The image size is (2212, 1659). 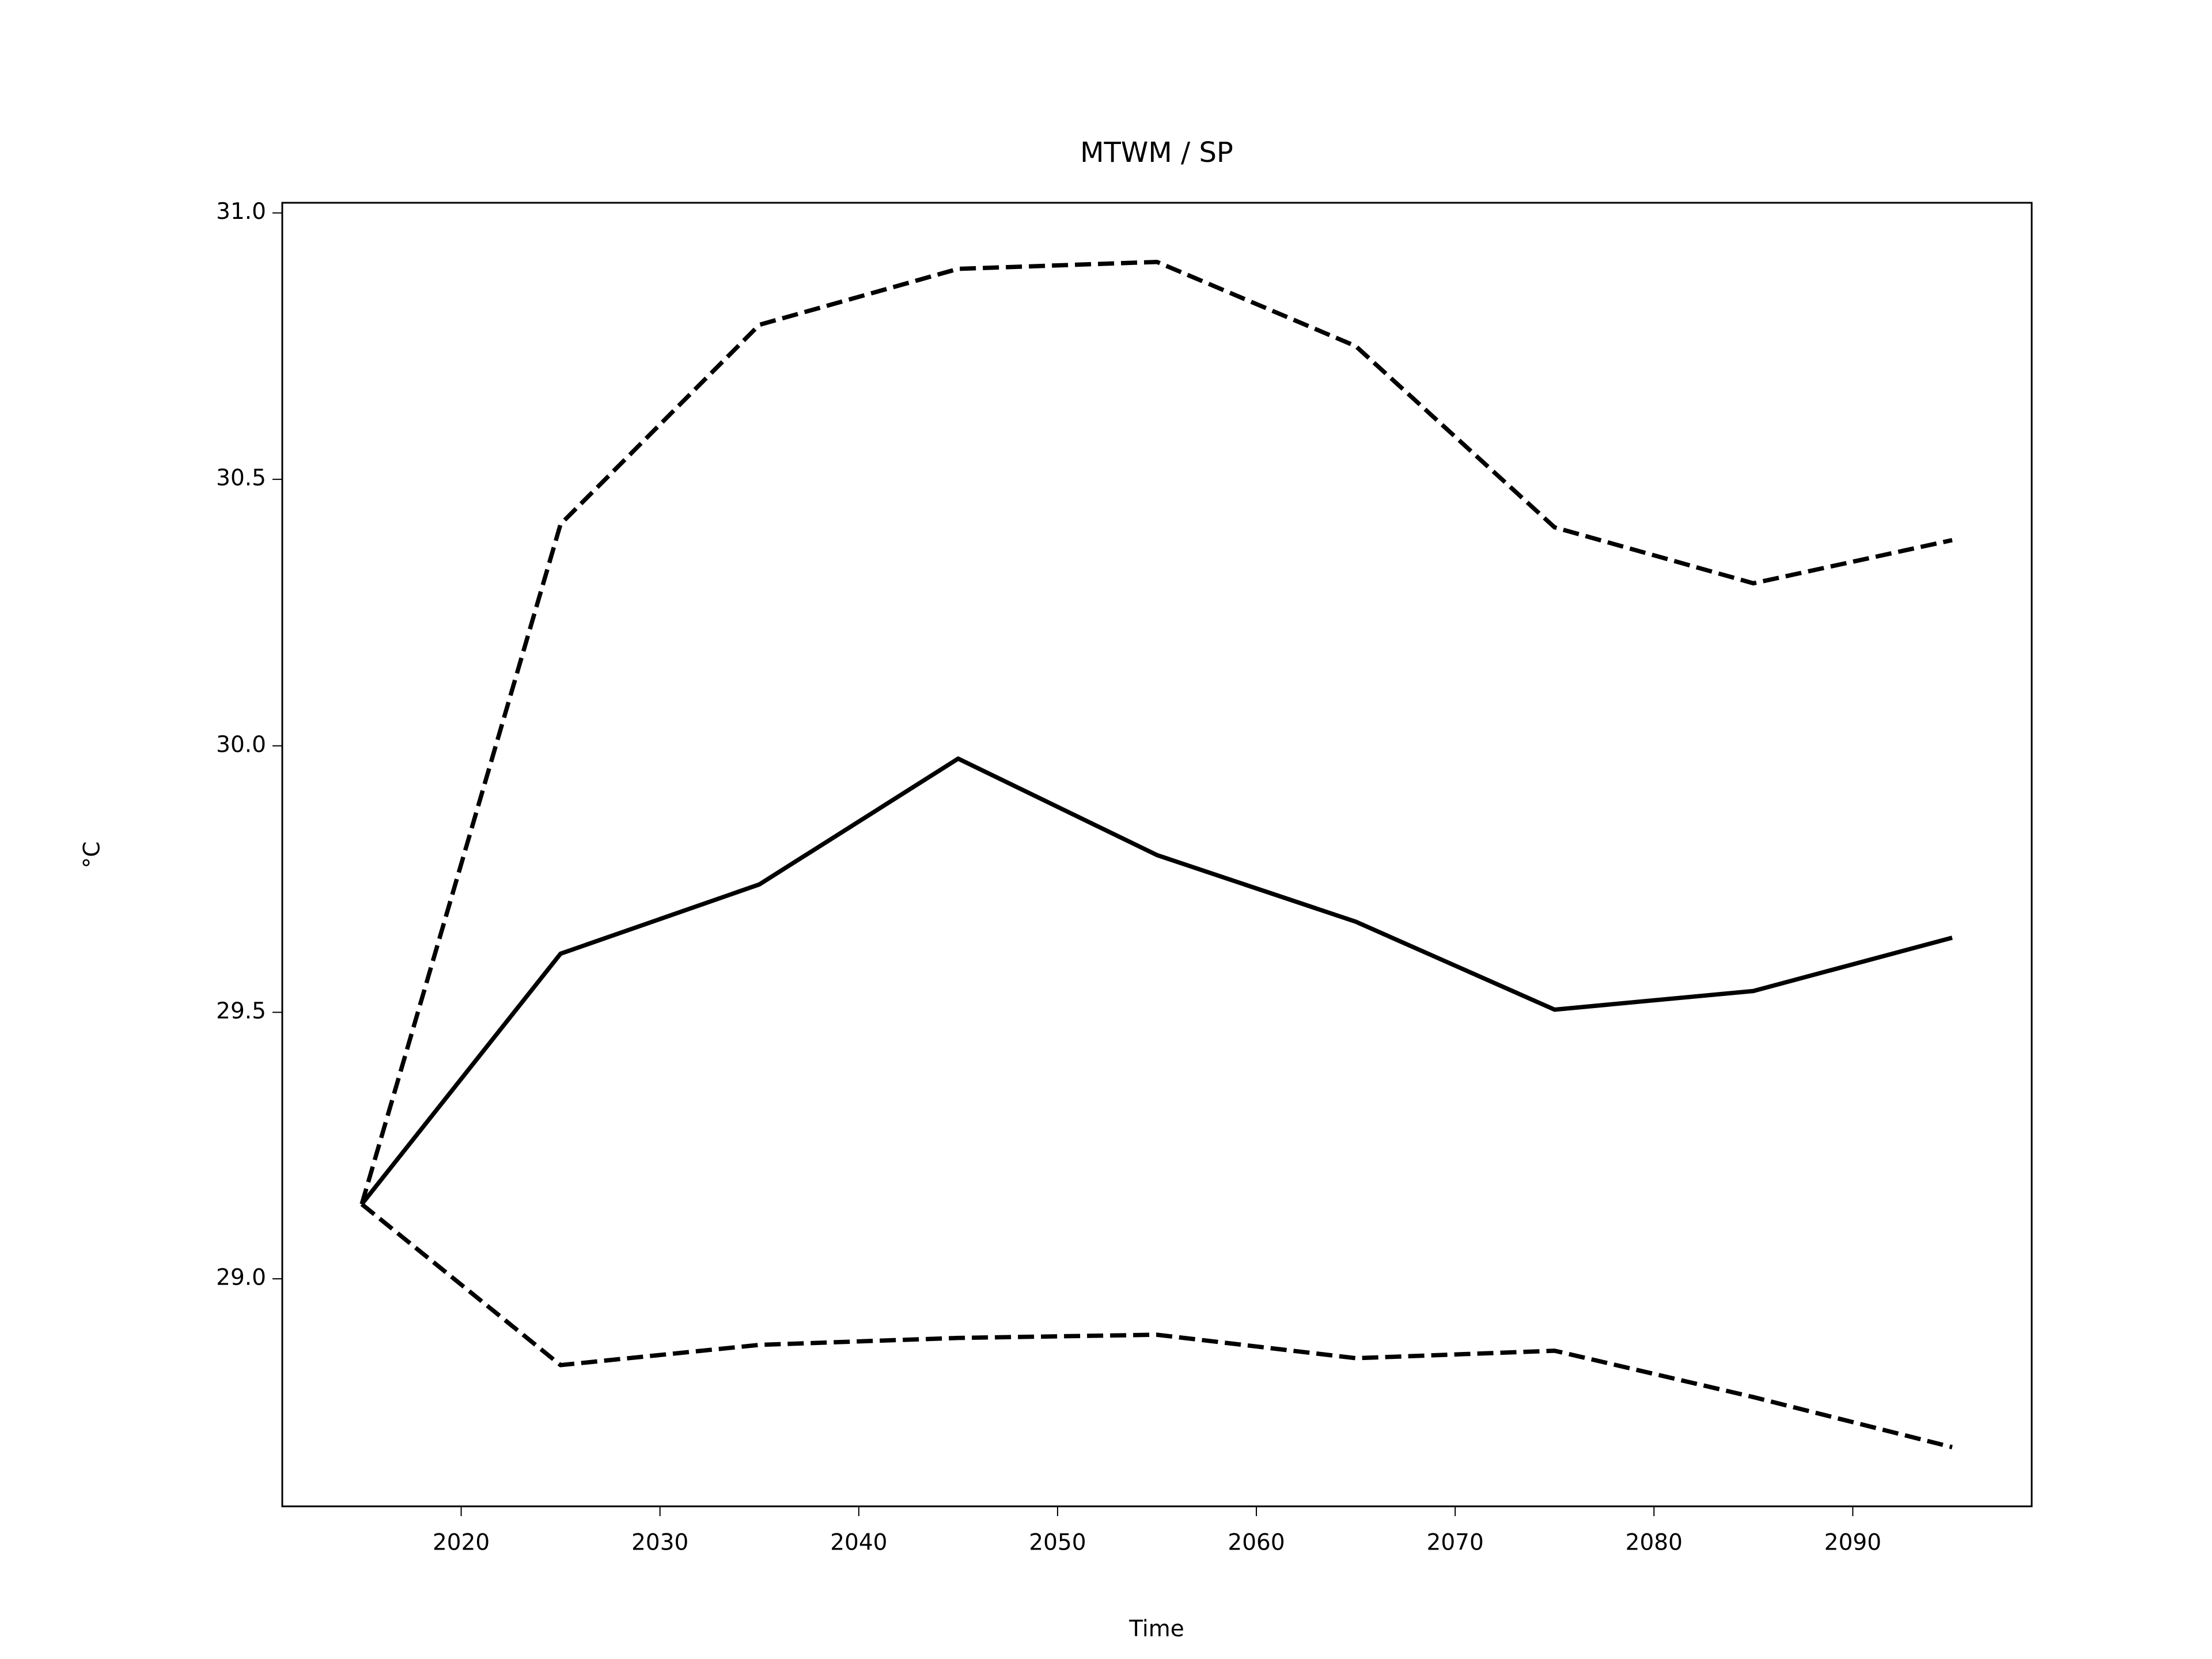 What do you see at coordinates (241, 212) in the screenshot?
I see `y-tick-label: 31.0` at bounding box center [241, 212].